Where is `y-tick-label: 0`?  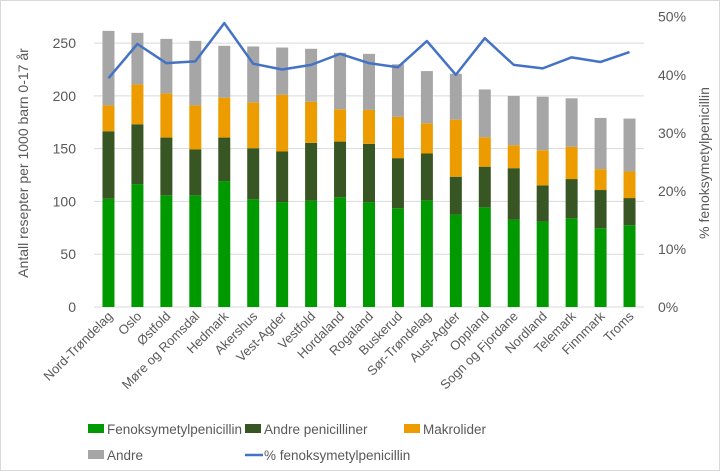
y-tick-label: 0 is located at coordinates (72, 307).